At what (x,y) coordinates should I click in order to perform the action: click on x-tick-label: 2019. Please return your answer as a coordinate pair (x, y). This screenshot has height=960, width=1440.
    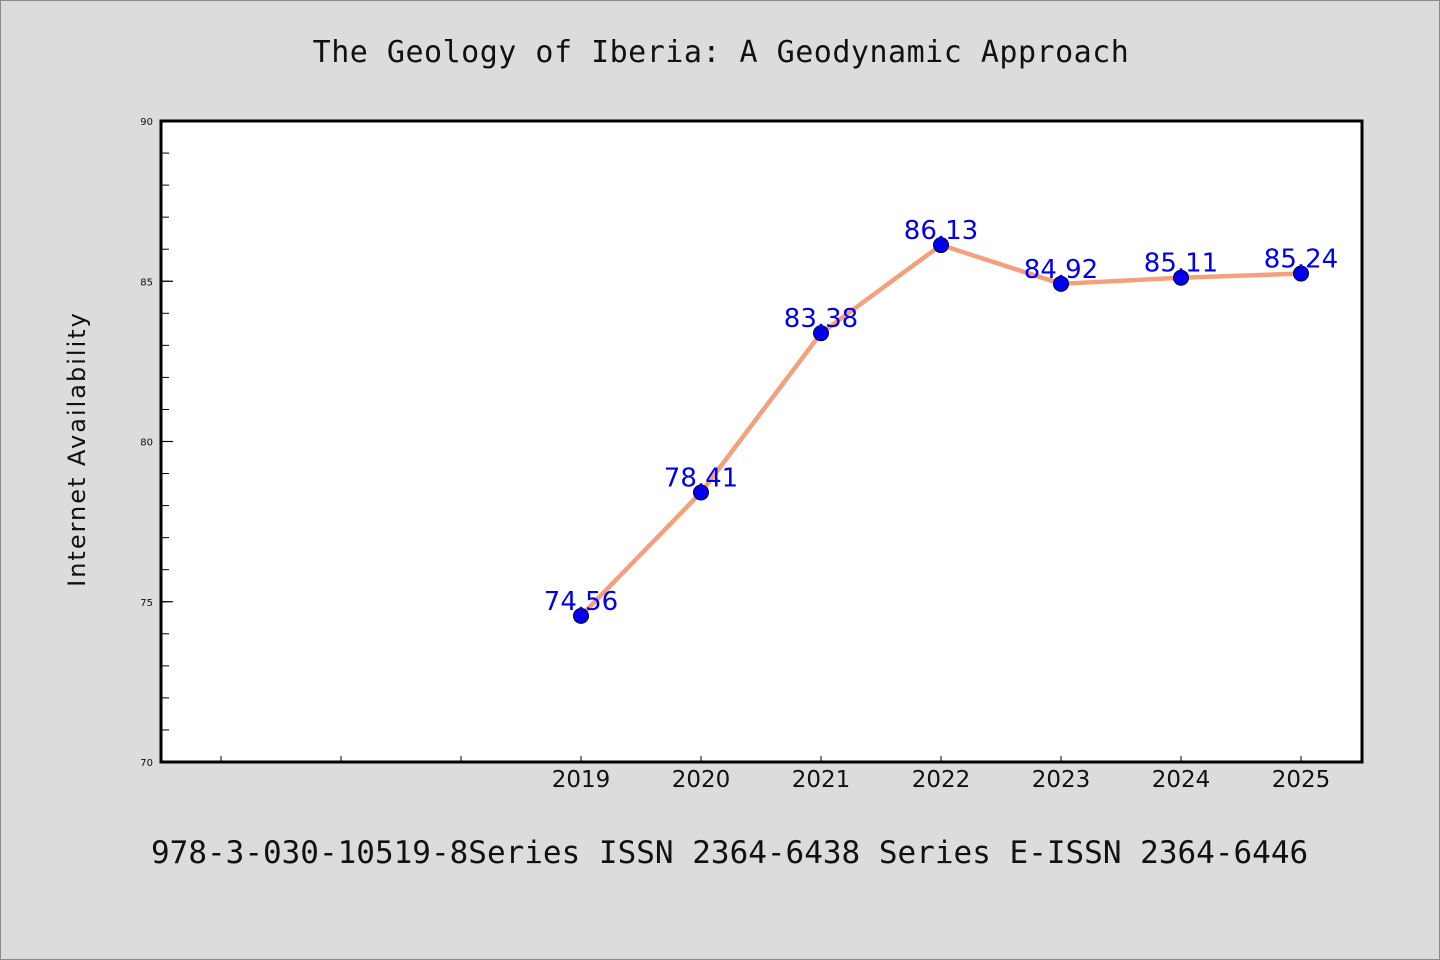
    Looking at the image, I should click on (581, 780).